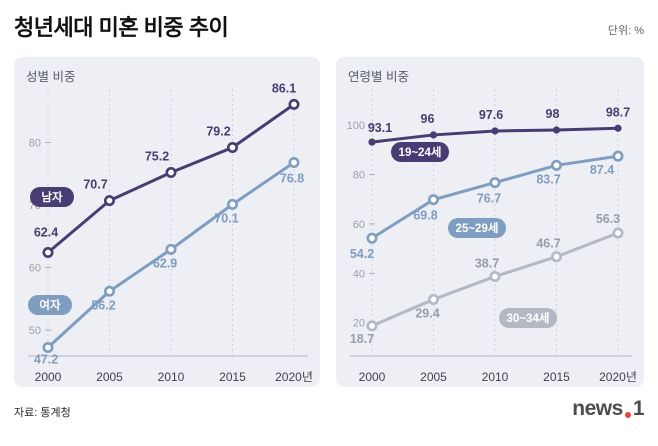  Describe the element at coordinates (608, 219) in the screenshot. I see `data-point-label: 56.3` at that location.